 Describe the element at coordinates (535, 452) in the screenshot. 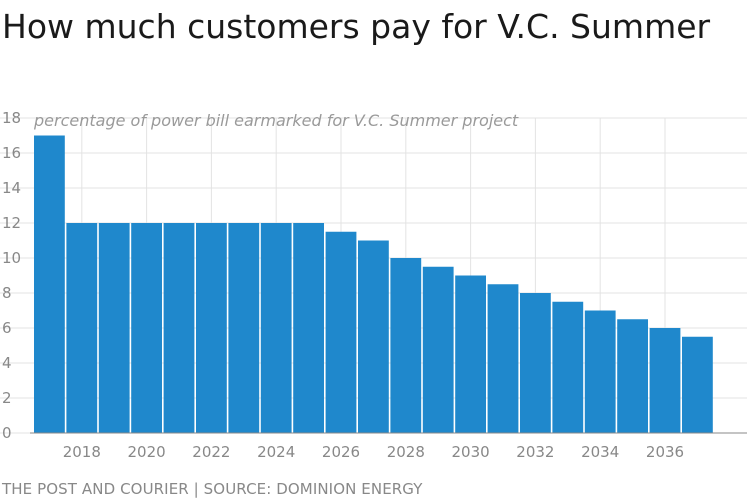

I see `x-tick-label: 2032` at that location.